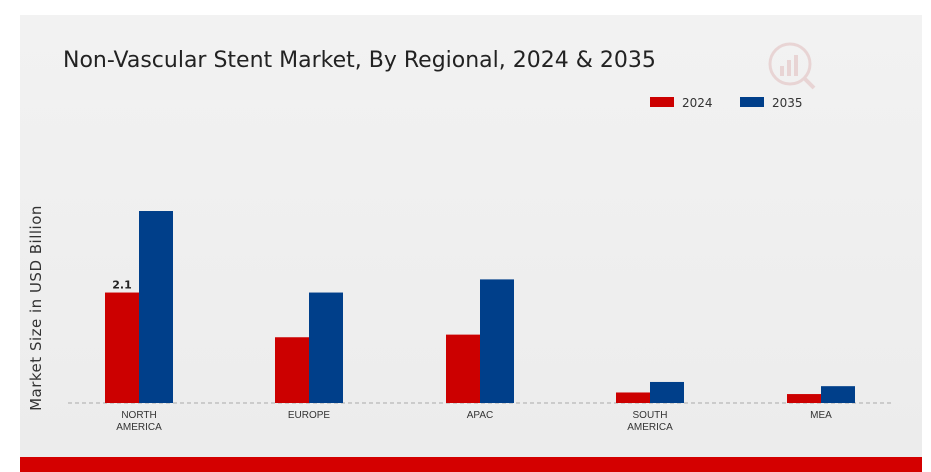 This screenshot has width=931, height=472. I want to click on x-axis-ticks: NORTH AMERICA EUROPE APAC SOUTH AMERICA MEA, so click(474, 421).